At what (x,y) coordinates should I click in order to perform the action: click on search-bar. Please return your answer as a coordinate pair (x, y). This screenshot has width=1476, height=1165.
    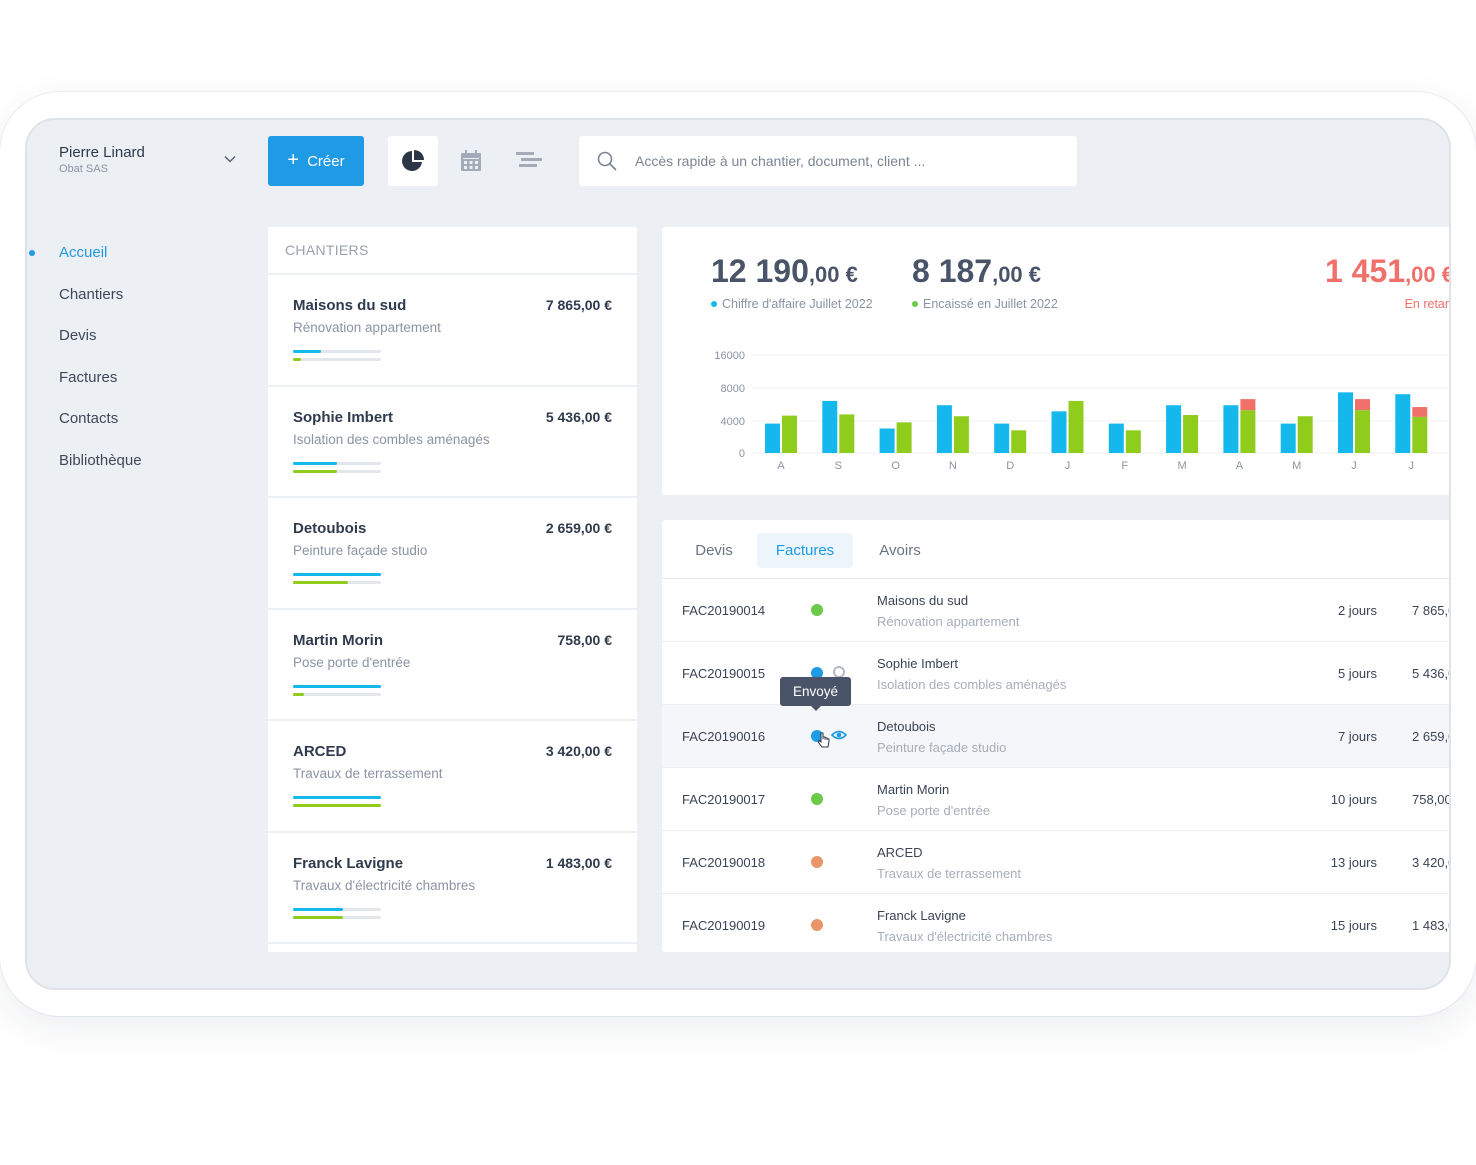
    Looking at the image, I should click on (828, 161).